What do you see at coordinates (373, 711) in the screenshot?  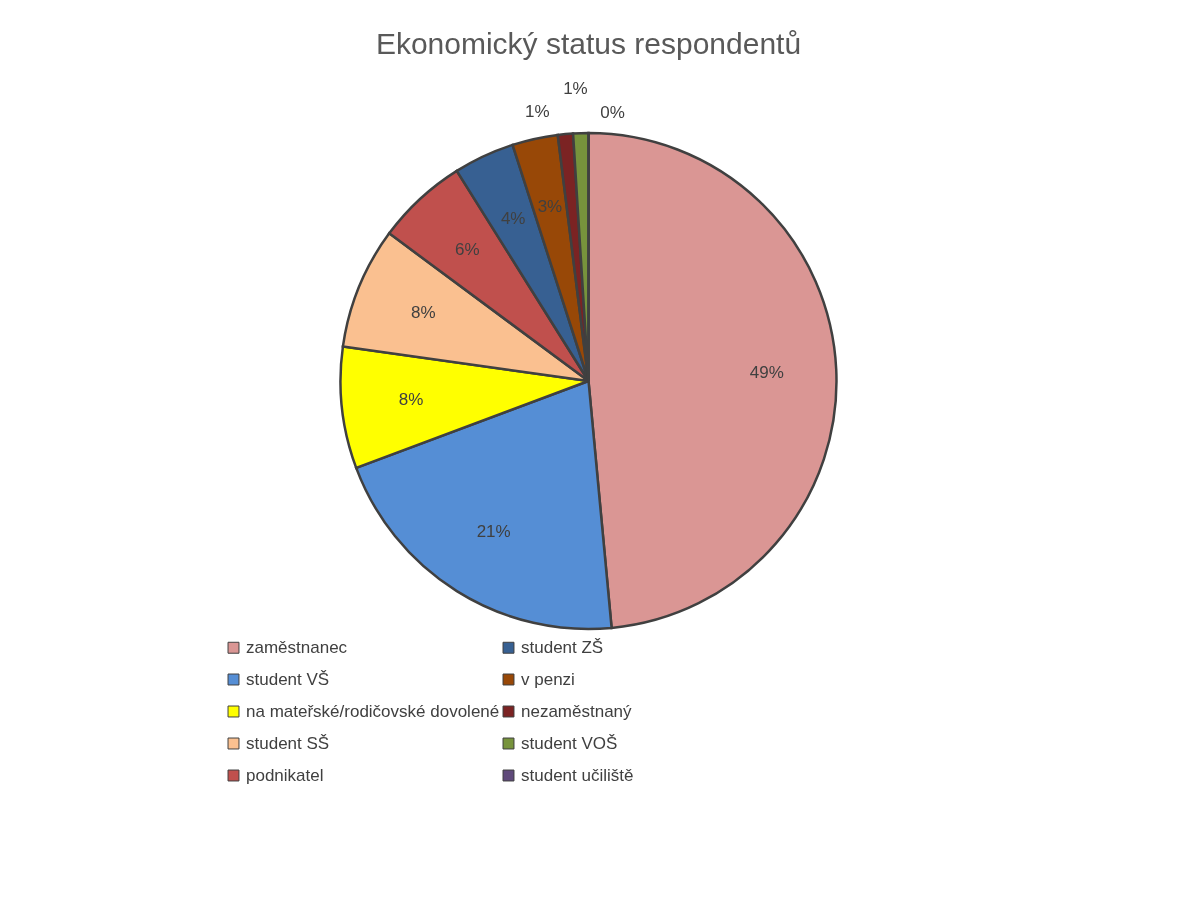 I see `legend-label: na mateřské/rodičovské dovolené` at bounding box center [373, 711].